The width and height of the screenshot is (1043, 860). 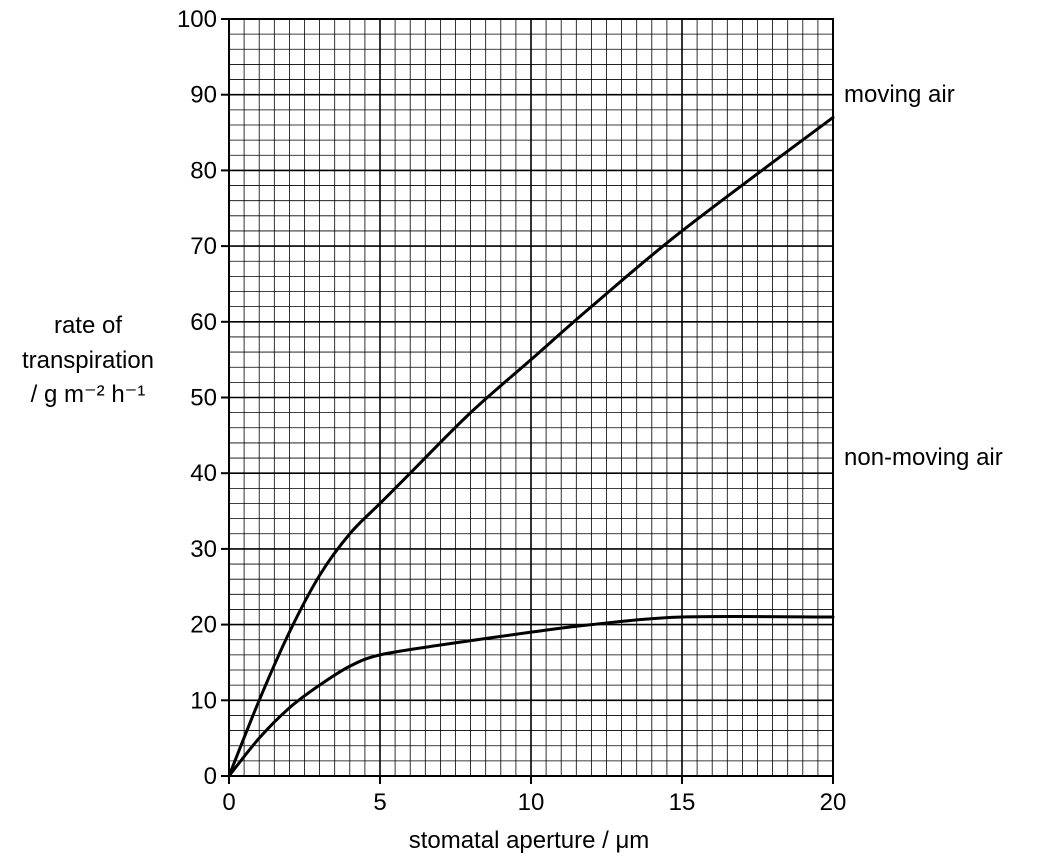 What do you see at coordinates (379, 802) in the screenshot?
I see `x-tick-label: 5` at bounding box center [379, 802].